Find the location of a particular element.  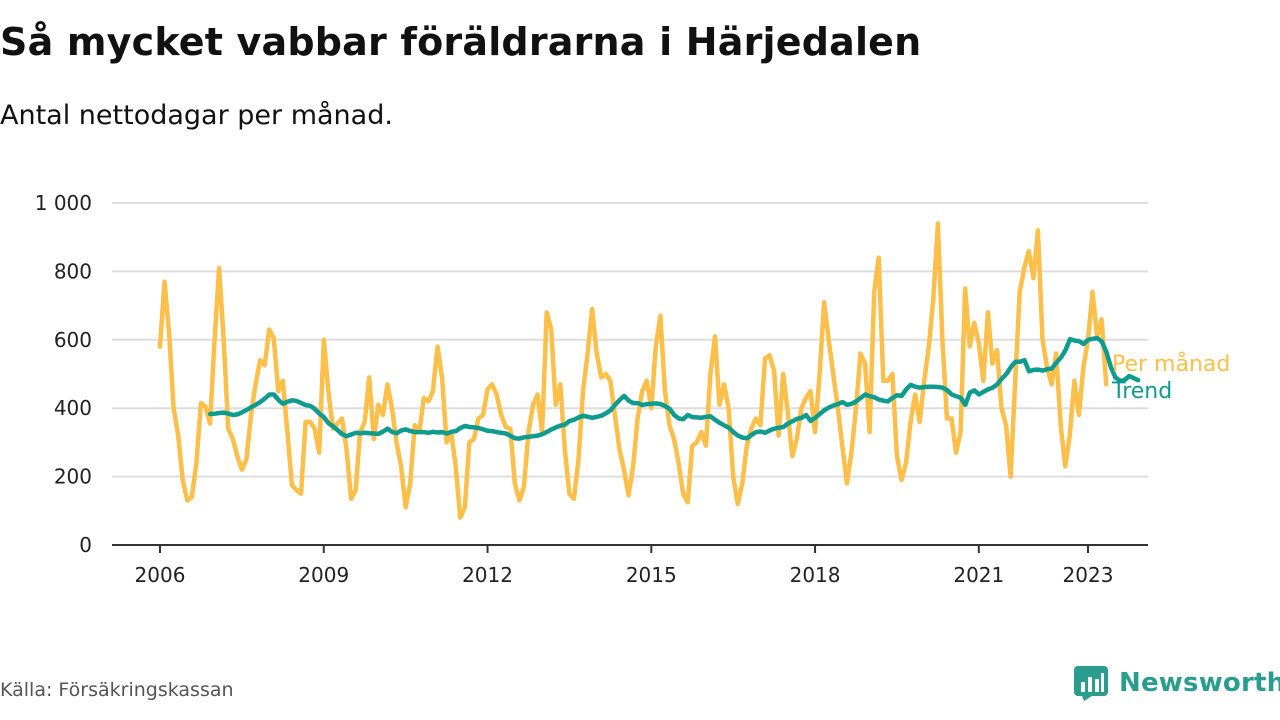

y-tick-label: 200 is located at coordinates (73, 477).